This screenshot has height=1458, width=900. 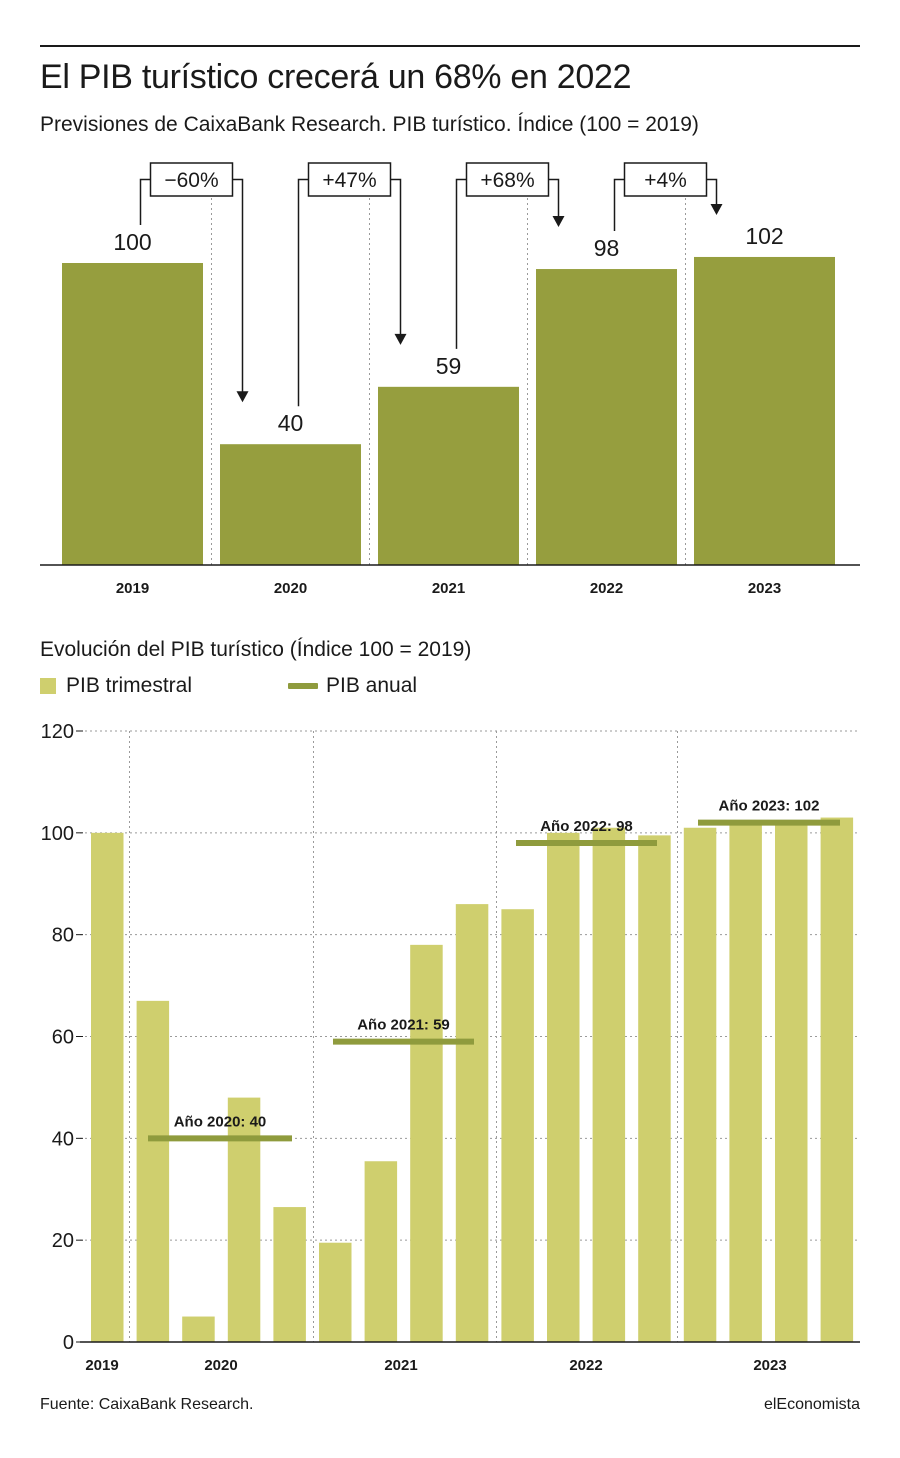 What do you see at coordinates (403, 1025) in the screenshot?
I see `annual-label-2021: Año 2021: 59` at bounding box center [403, 1025].